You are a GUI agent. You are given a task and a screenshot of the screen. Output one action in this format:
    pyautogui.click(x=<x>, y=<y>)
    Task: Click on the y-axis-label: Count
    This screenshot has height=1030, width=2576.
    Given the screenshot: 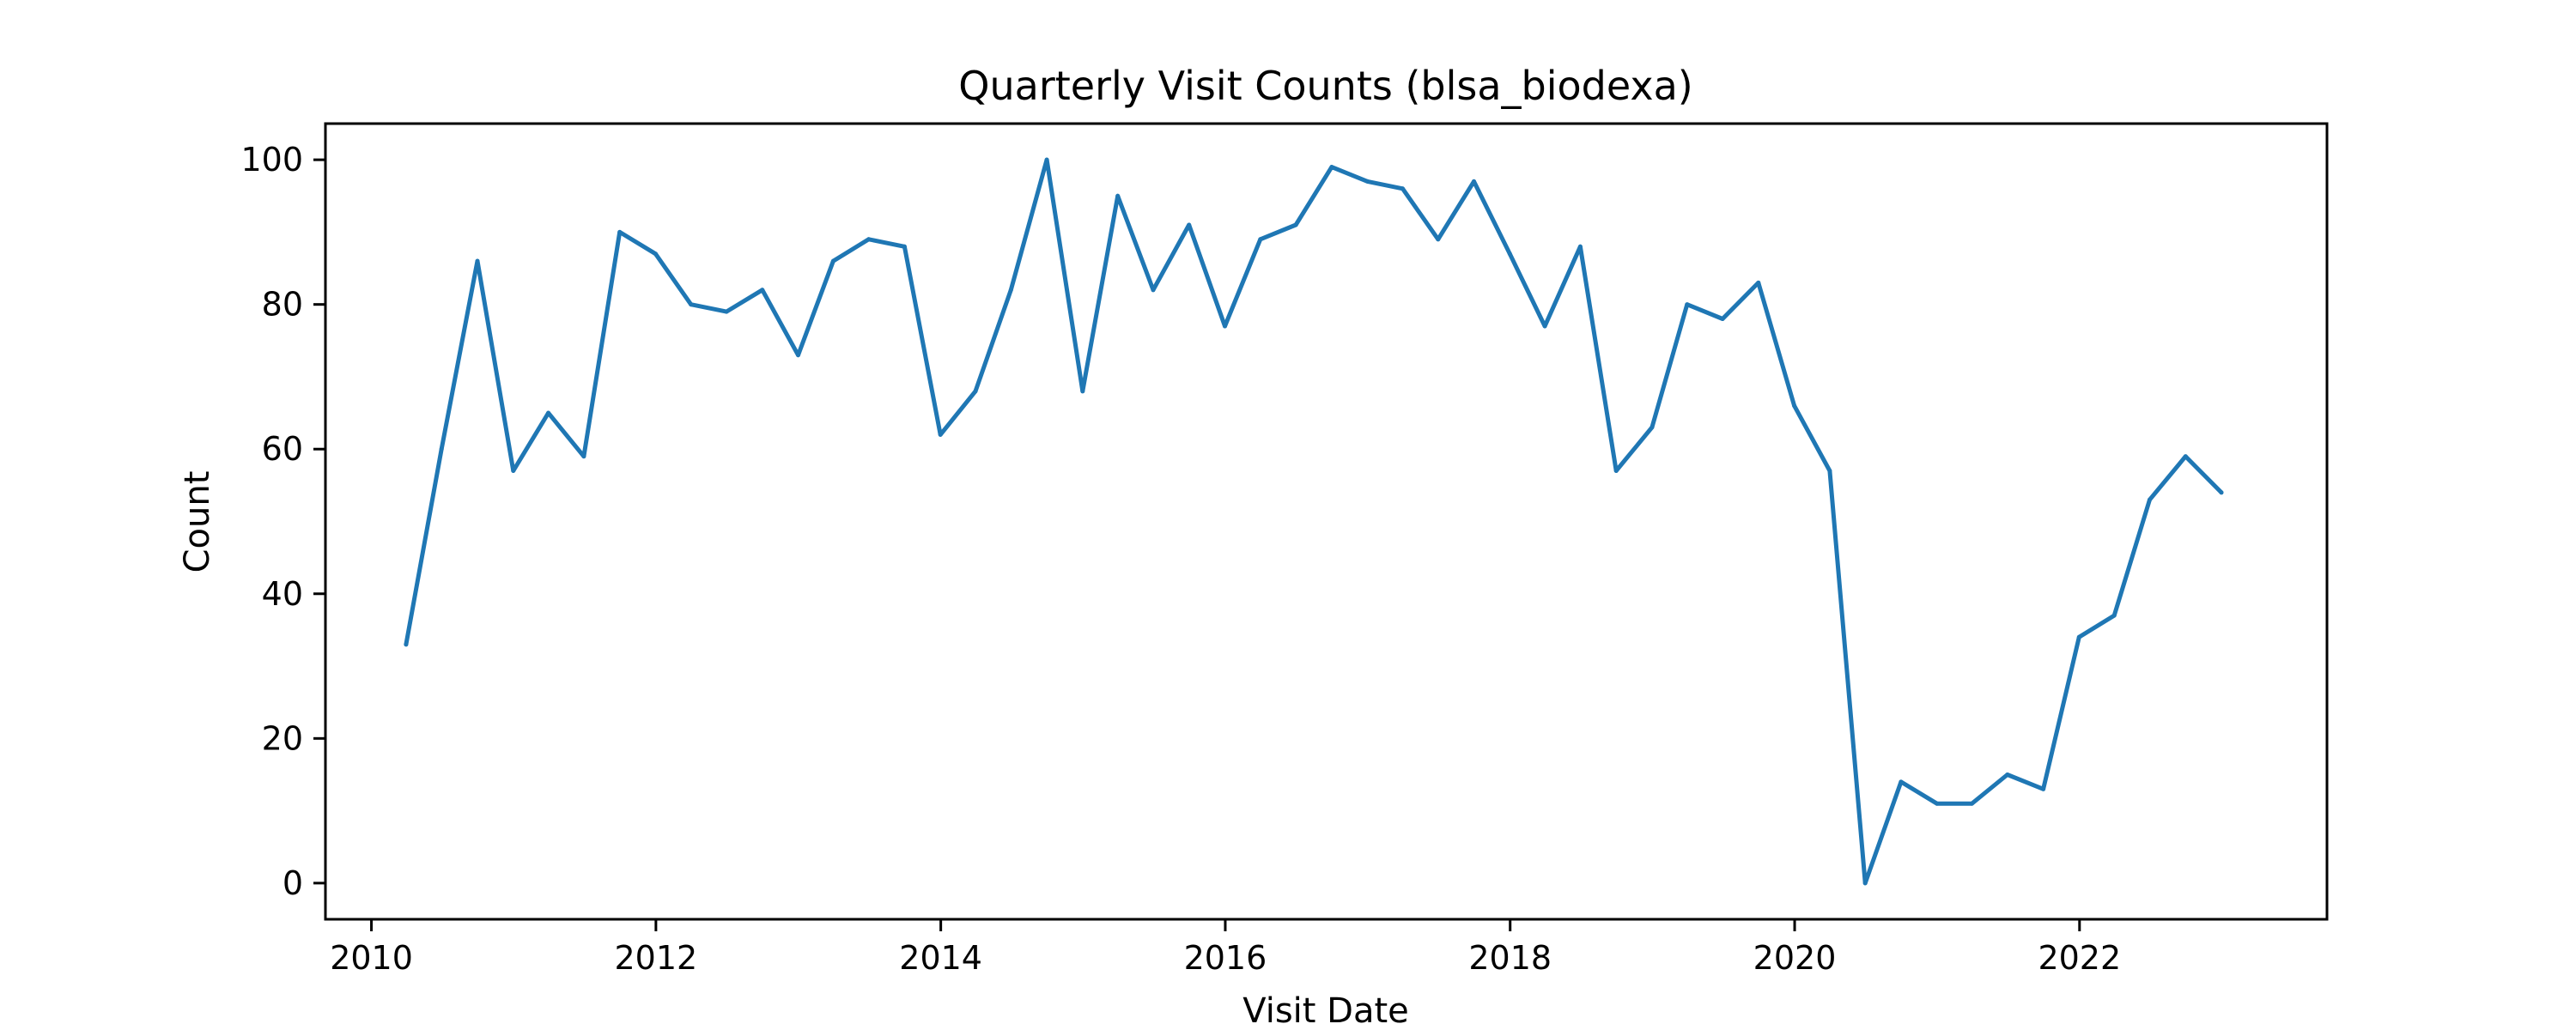 What is the action you would take?
    pyautogui.click(x=197, y=522)
    